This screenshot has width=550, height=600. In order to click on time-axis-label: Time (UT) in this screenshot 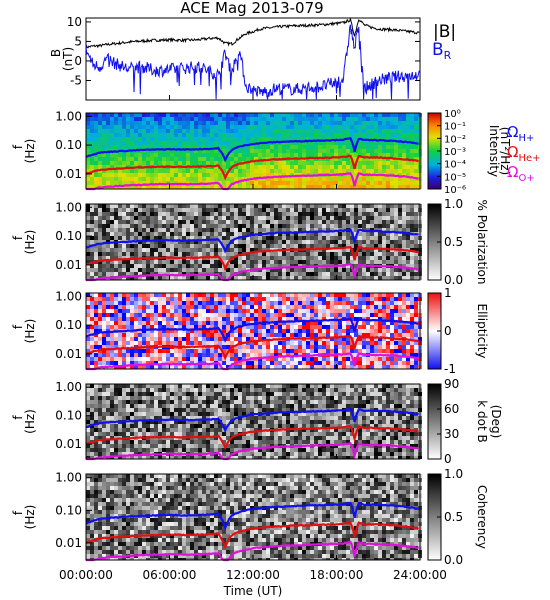, I will do `click(253, 591)`.